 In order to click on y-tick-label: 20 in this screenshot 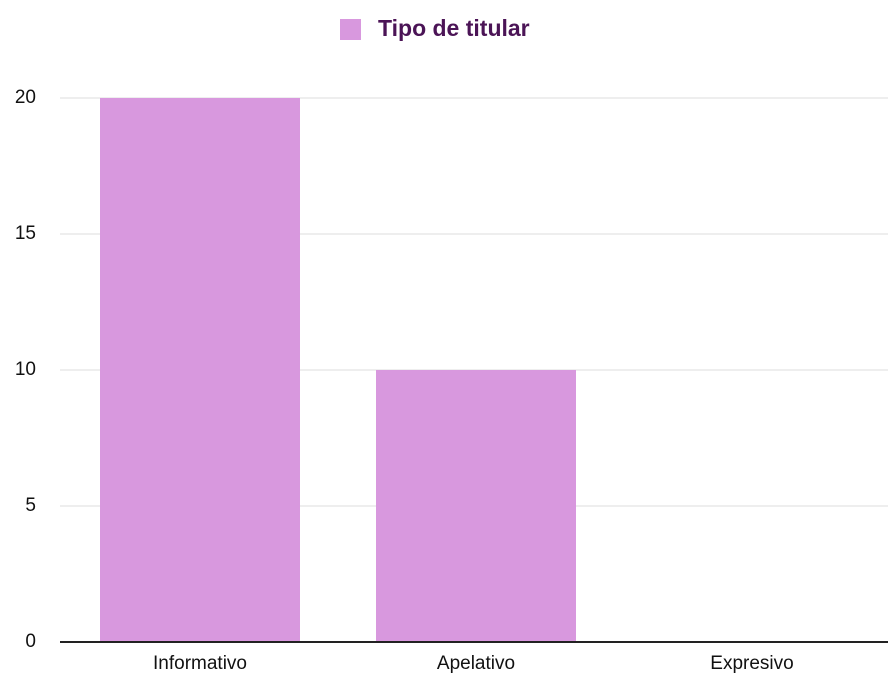, I will do `click(25, 97)`.